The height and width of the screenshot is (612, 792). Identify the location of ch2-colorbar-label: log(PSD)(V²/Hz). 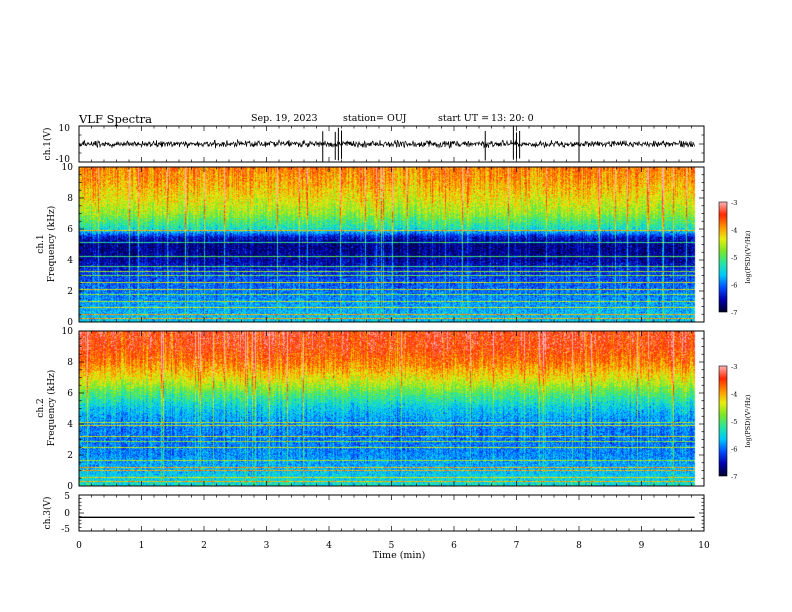
(748, 420).